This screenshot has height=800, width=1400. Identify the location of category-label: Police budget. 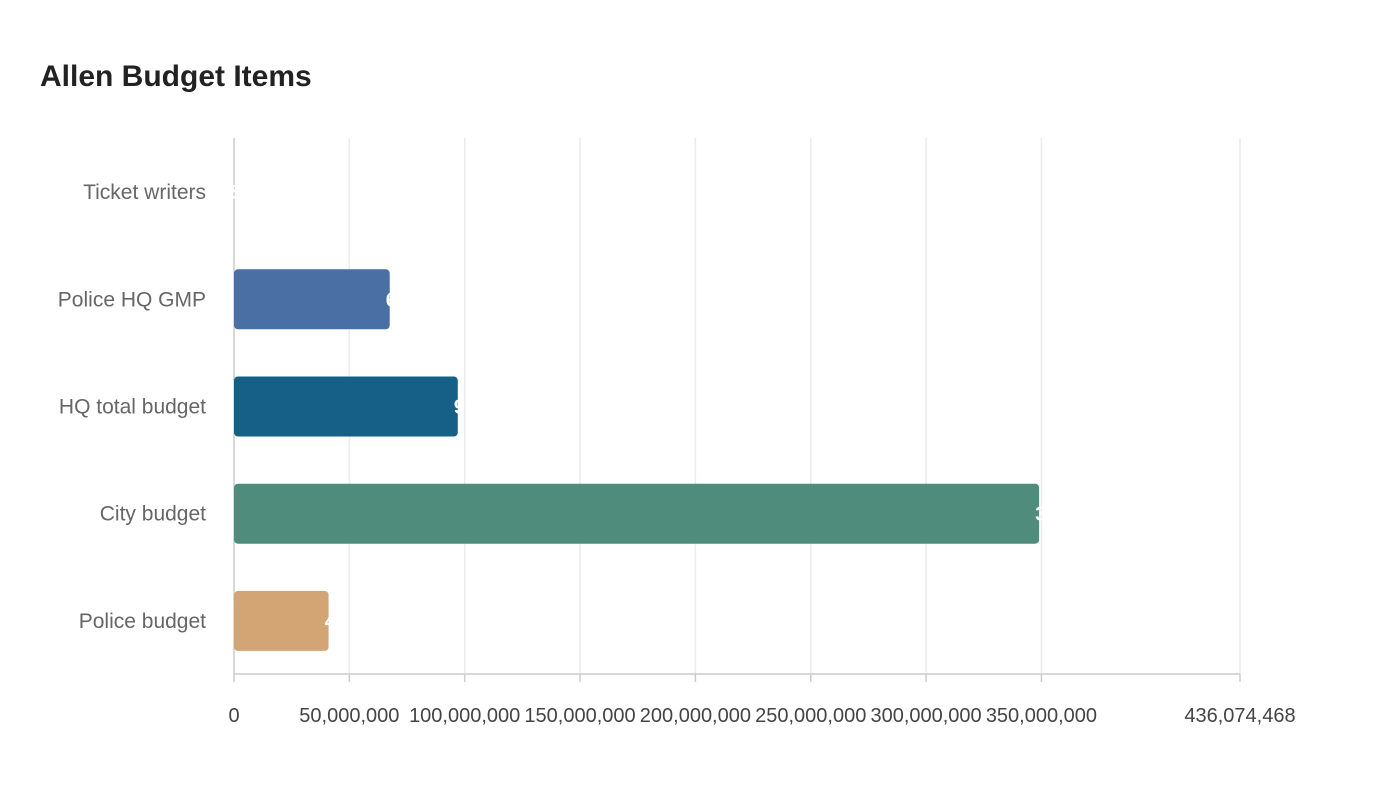
(142, 621).